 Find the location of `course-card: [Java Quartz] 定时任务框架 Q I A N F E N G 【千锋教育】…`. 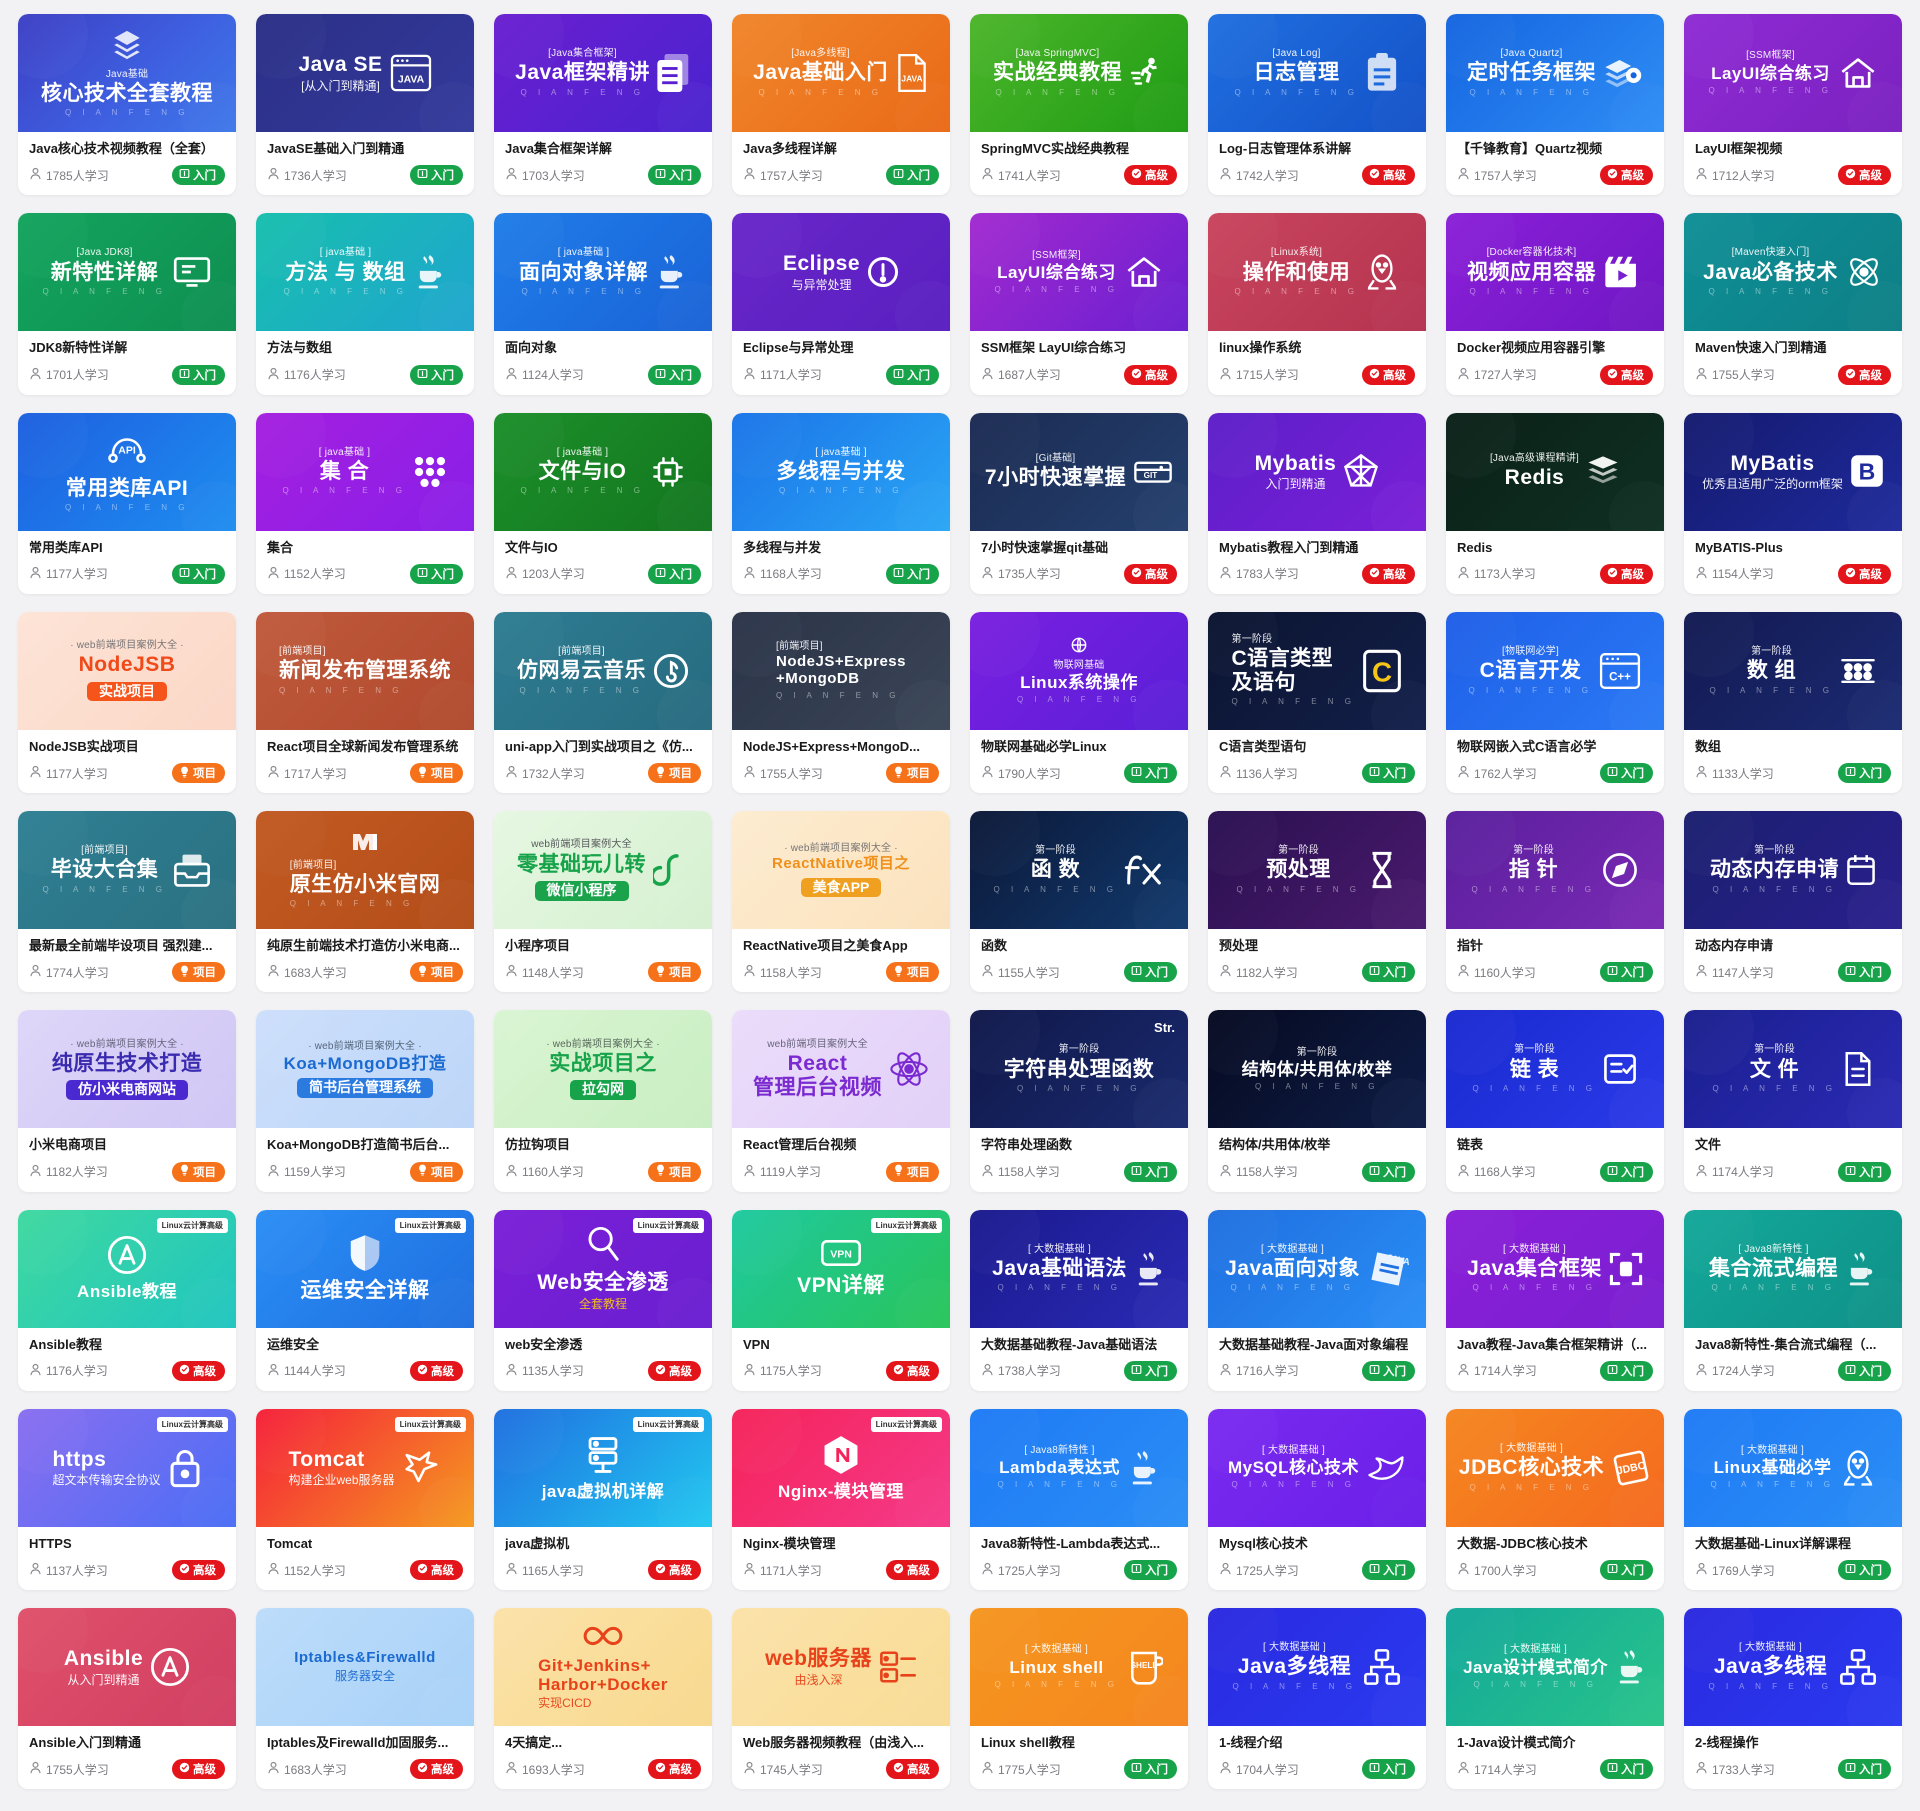

course-card: [Java Quartz] 定时任务框架 Q I A N F E N G 【千锋教育】… is located at coordinates (1555, 105).